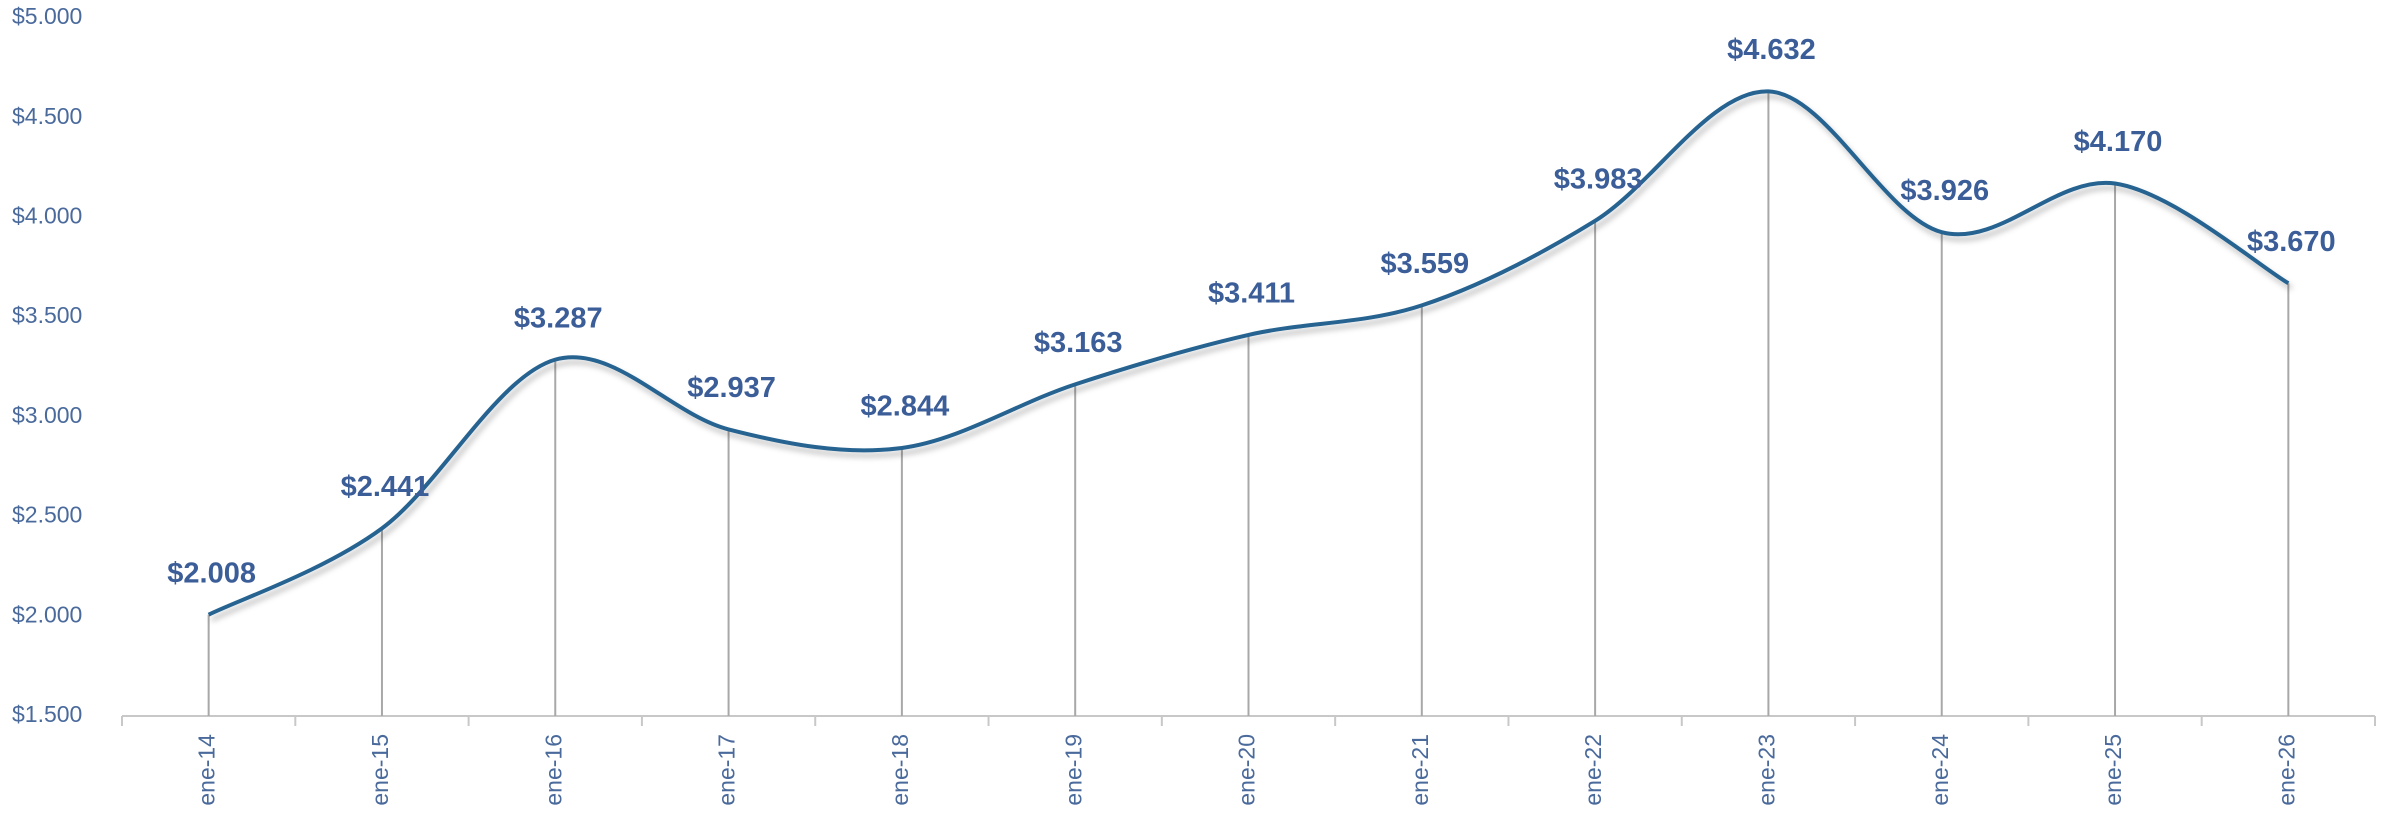 This screenshot has width=2400, height=826. I want to click on x-tick-label: ene-22, so click(1593, 770).